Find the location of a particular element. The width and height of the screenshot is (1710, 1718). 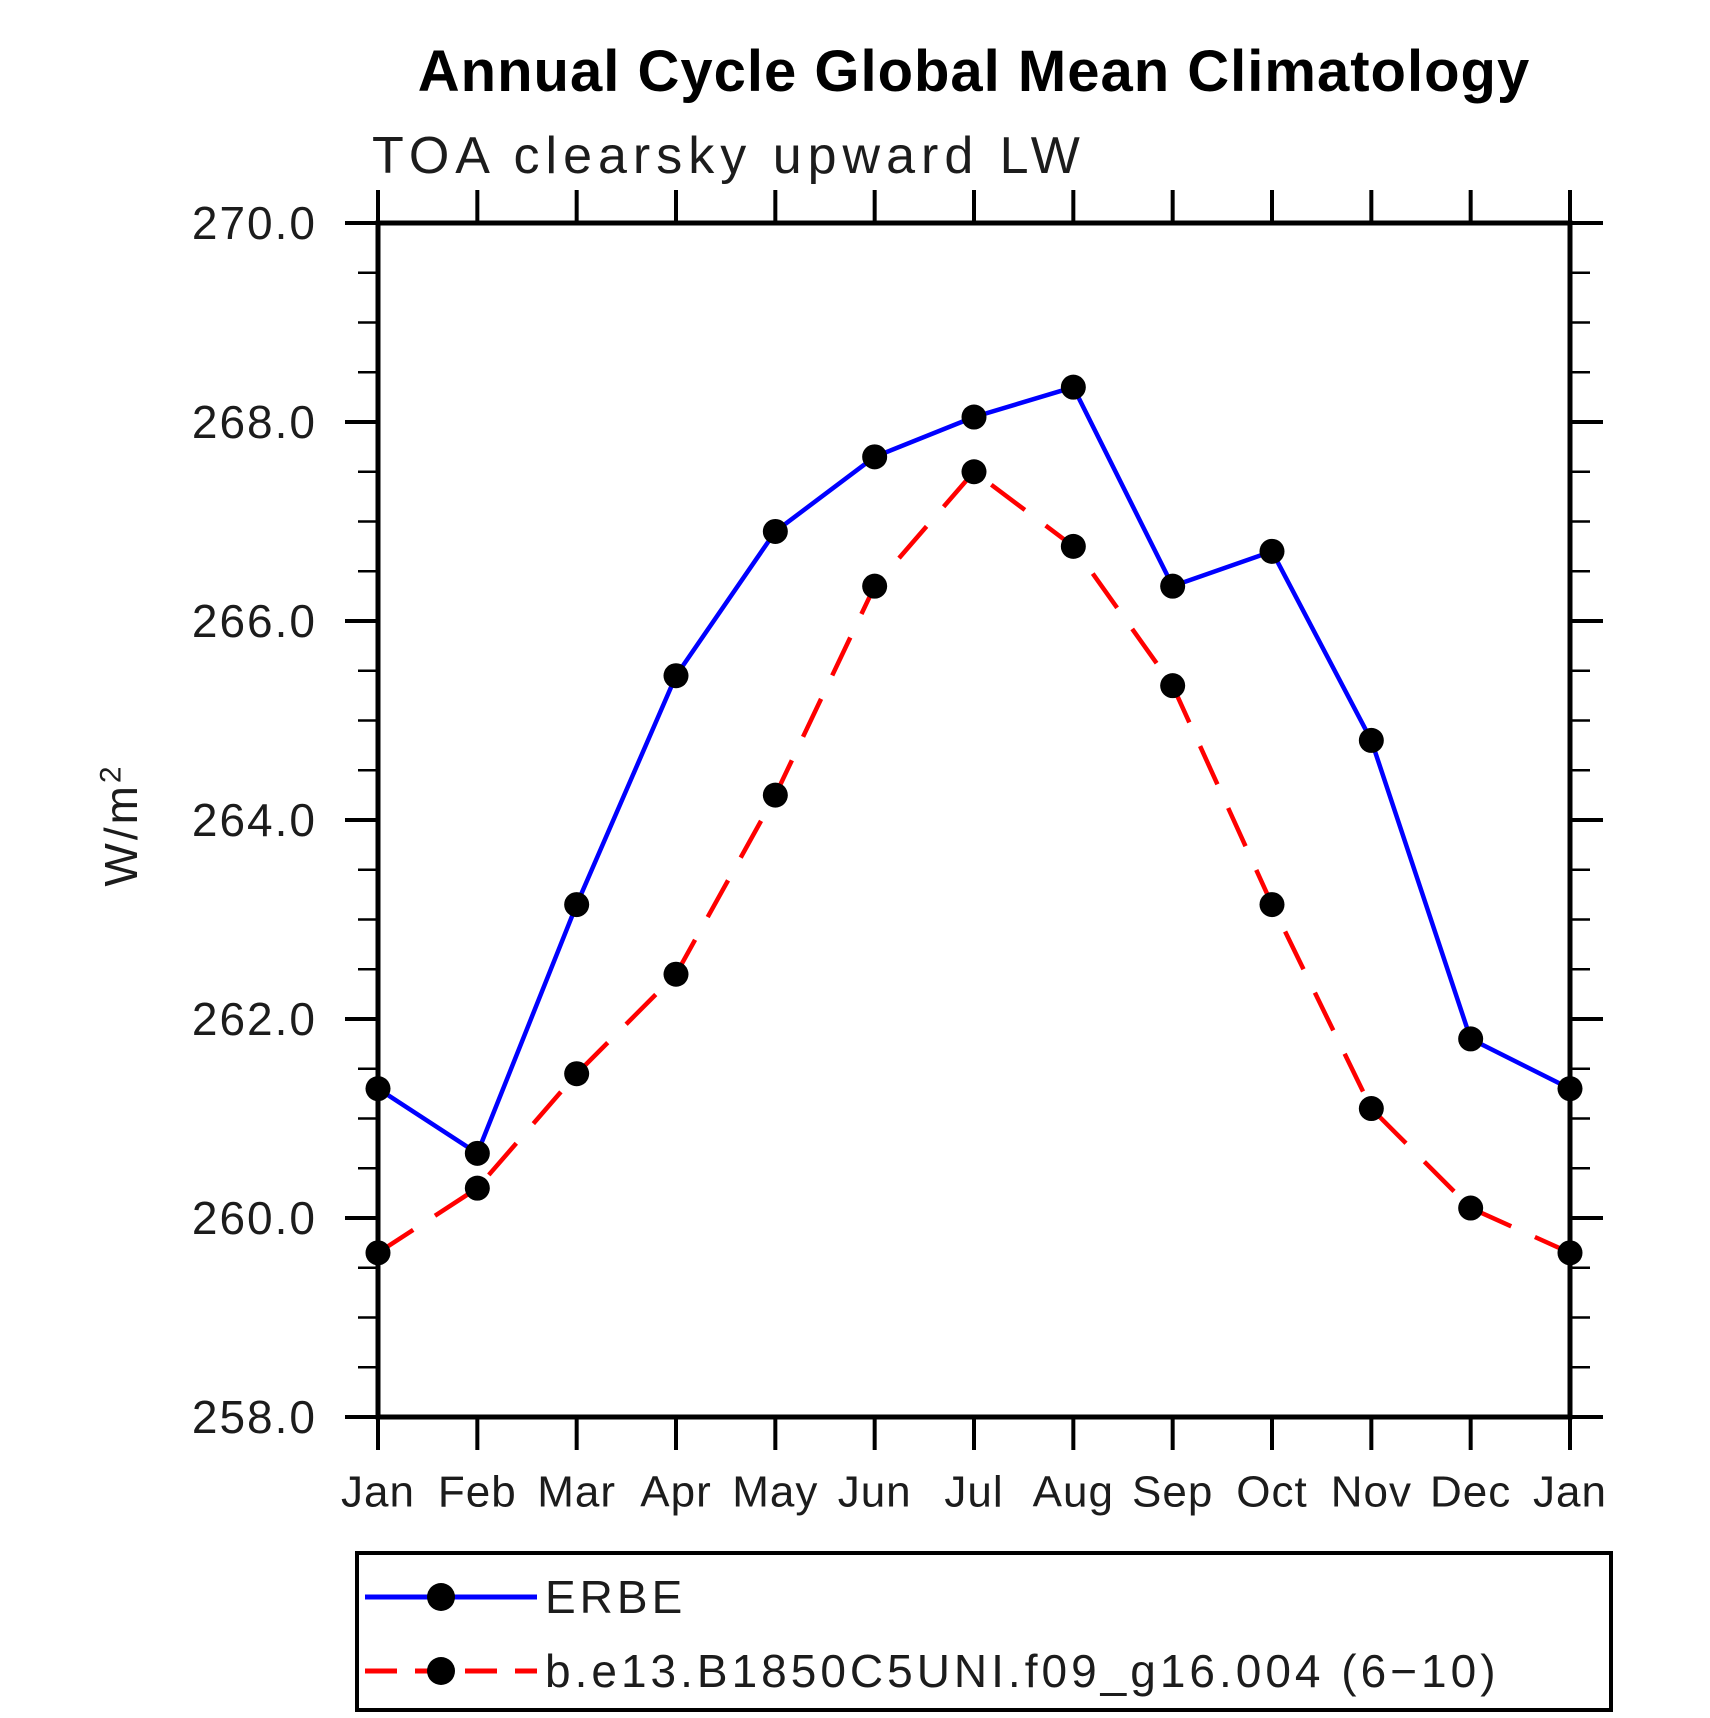

legend-label-model: b.e13.B1850C5UNI.f09_g16.004 (6−10) is located at coordinates (1022, 1671).